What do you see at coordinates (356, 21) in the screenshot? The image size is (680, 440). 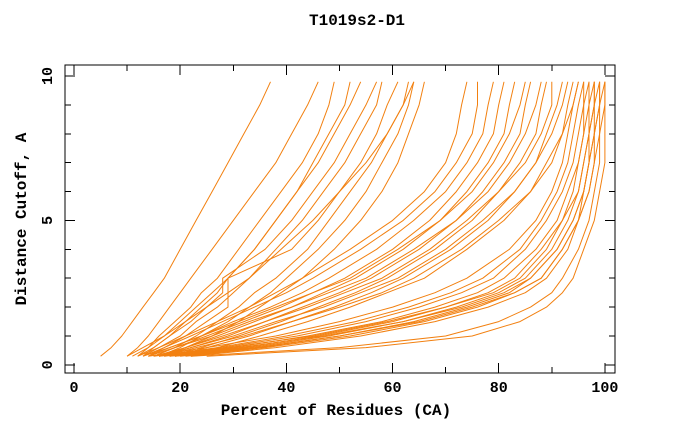 I see `chart-title: T1019s2-D1` at bounding box center [356, 21].